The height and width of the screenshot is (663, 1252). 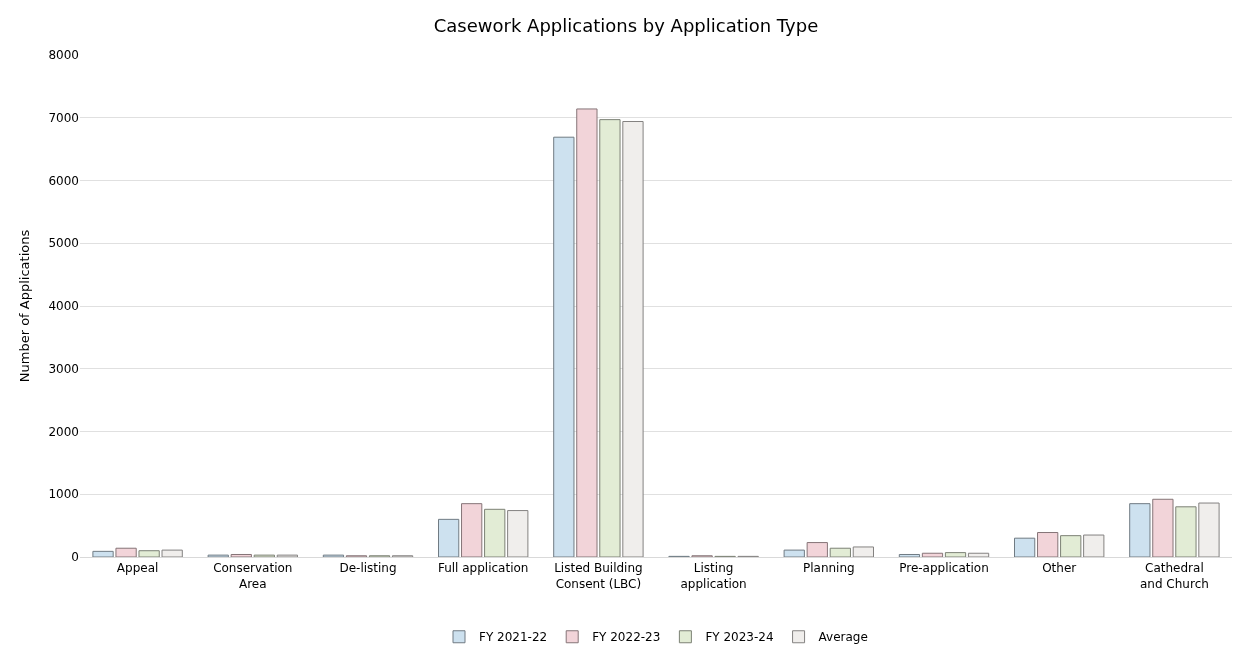 What do you see at coordinates (63, 431) in the screenshot?
I see `y-tick-label: 2000` at bounding box center [63, 431].